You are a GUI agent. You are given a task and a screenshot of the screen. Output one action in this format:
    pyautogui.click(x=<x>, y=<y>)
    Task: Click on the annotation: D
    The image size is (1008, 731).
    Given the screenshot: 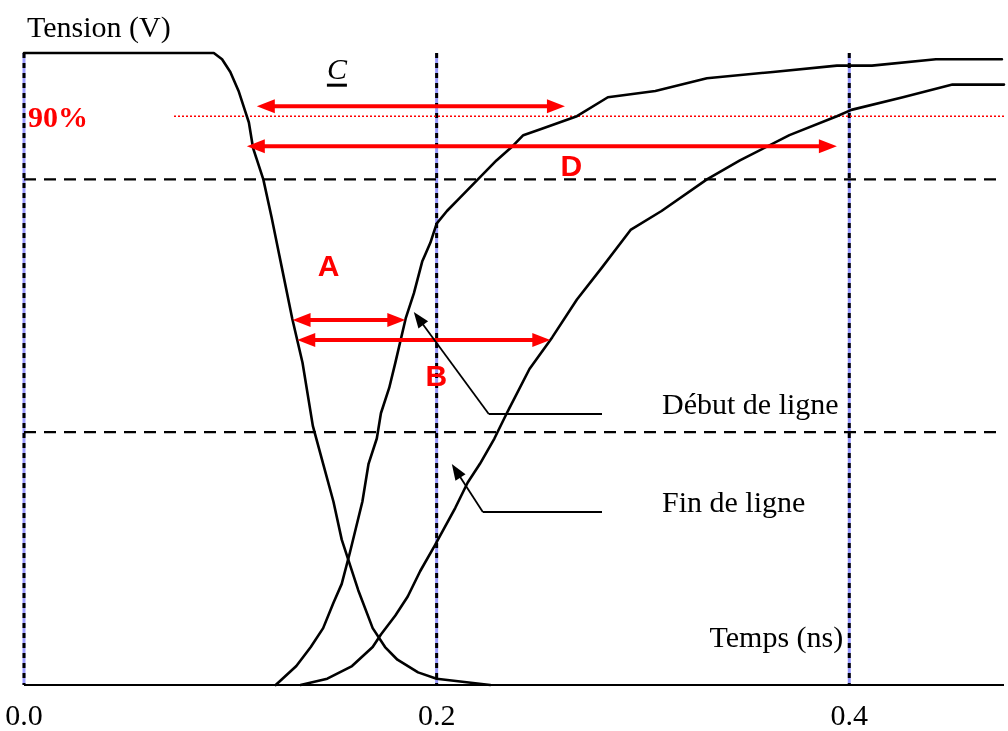 What is the action you would take?
    pyautogui.click(x=571, y=165)
    